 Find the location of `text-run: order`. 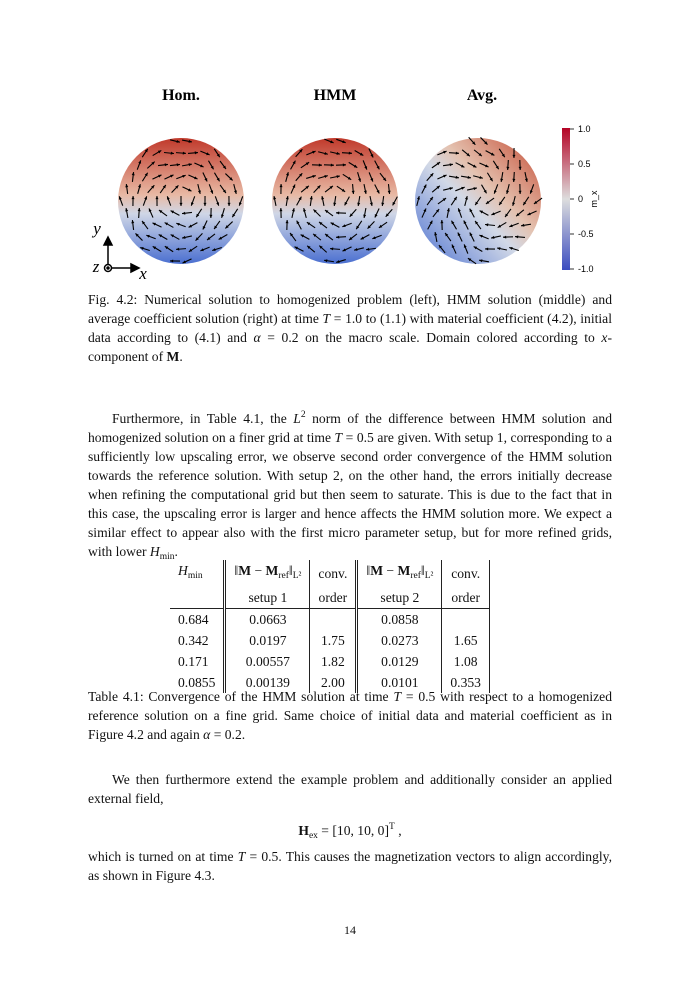

text-run: order is located at coordinates (333, 597).